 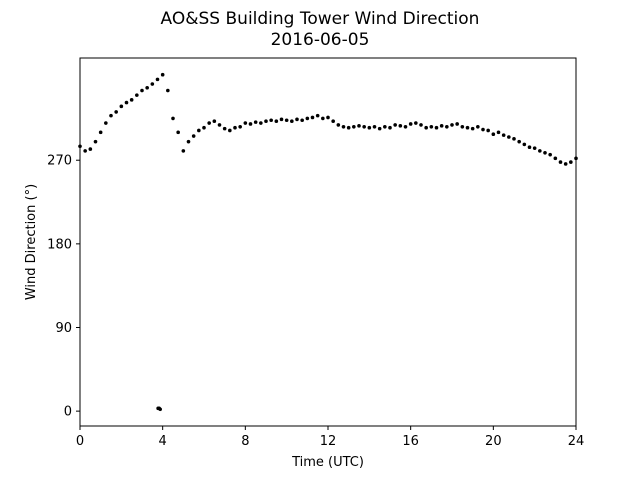 What do you see at coordinates (31, 242) in the screenshot?
I see `y-axis-label: Wind Direction (°)` at bounding box center [31, 242].